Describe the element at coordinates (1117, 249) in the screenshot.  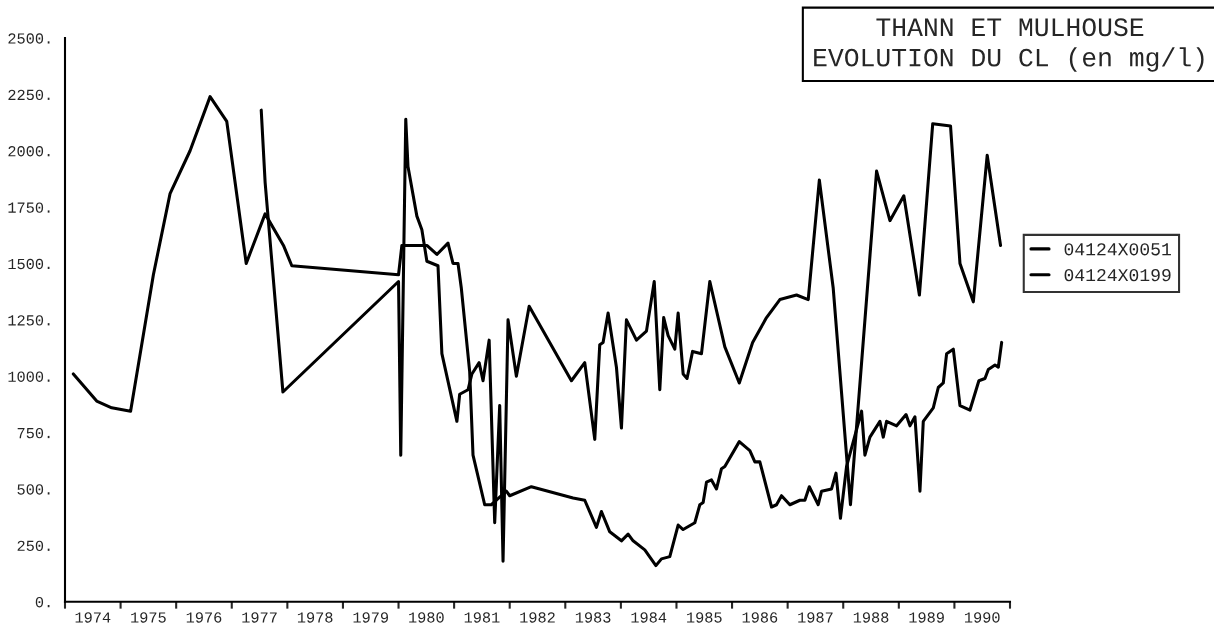
I see `legend-label: 04124X0051` at that location.